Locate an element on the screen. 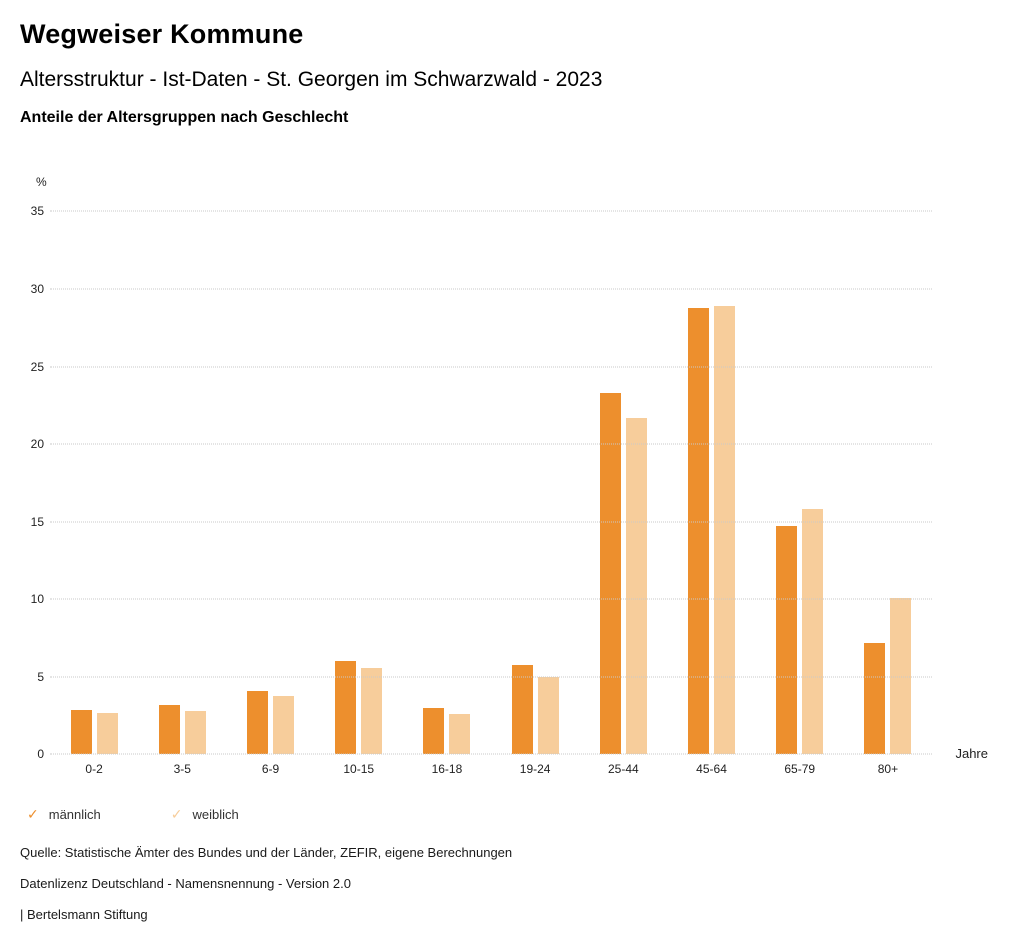 The image size is (1024, 946). y-axis-tick-label: 30 is located at coordinates (37, 289).